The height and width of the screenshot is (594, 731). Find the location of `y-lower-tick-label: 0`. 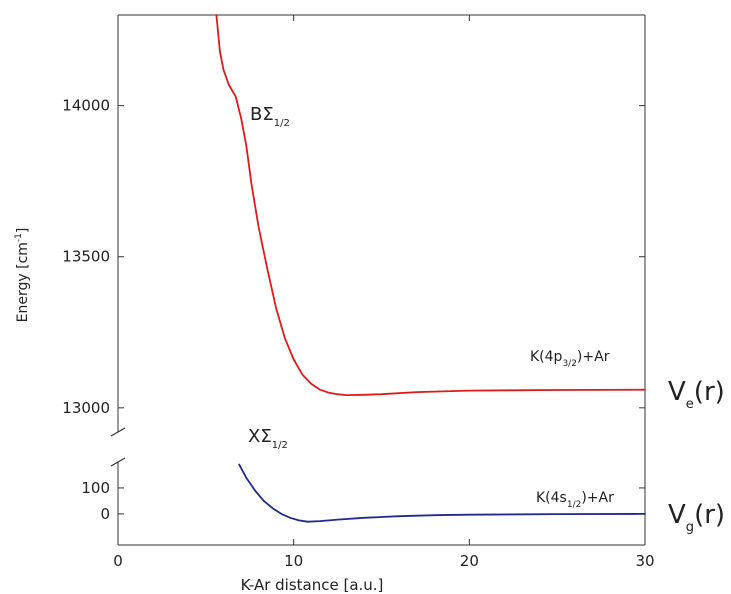

y-lower-tick-label: 0 is located at coordinates (105, 514).